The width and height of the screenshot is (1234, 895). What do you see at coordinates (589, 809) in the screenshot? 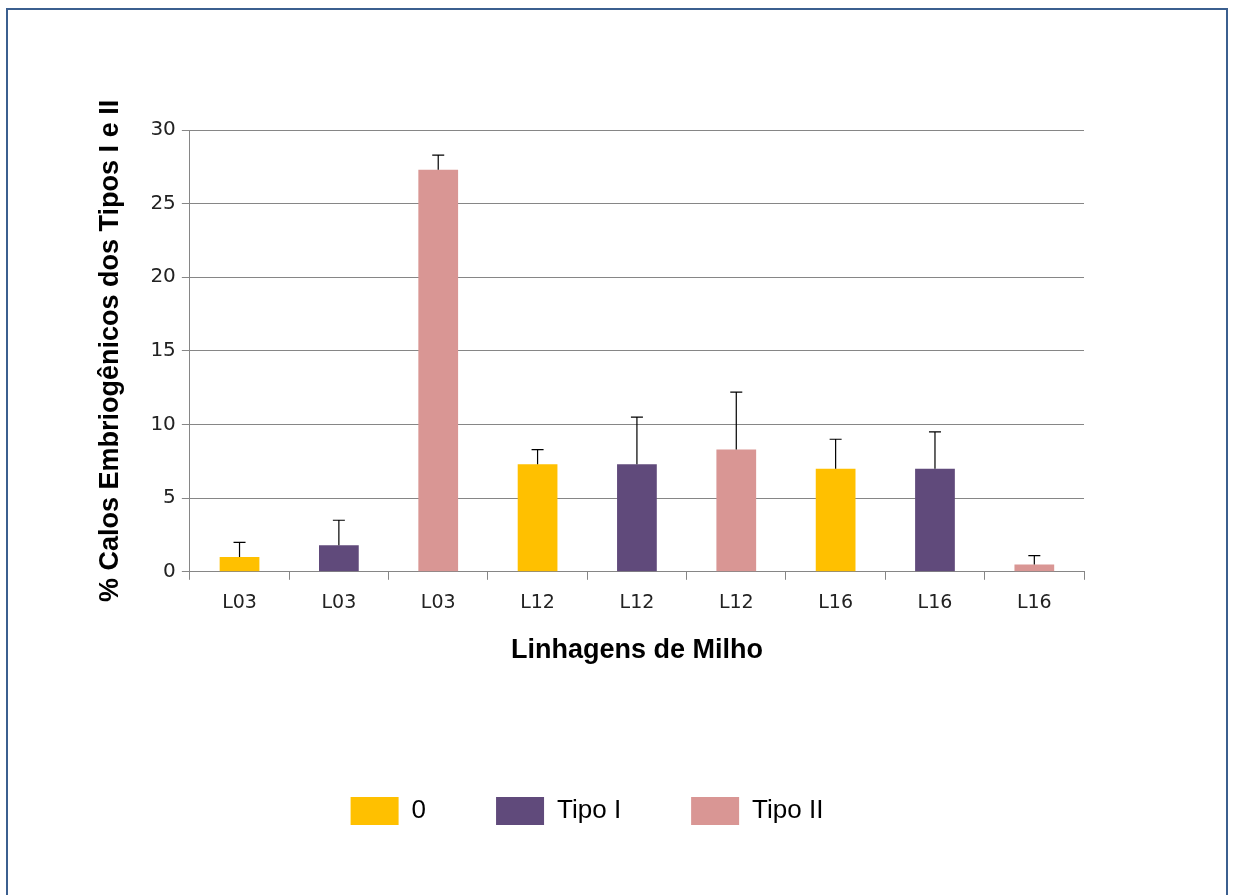
I see `legend-label: Tipo I` at bounding box center [589, 809].